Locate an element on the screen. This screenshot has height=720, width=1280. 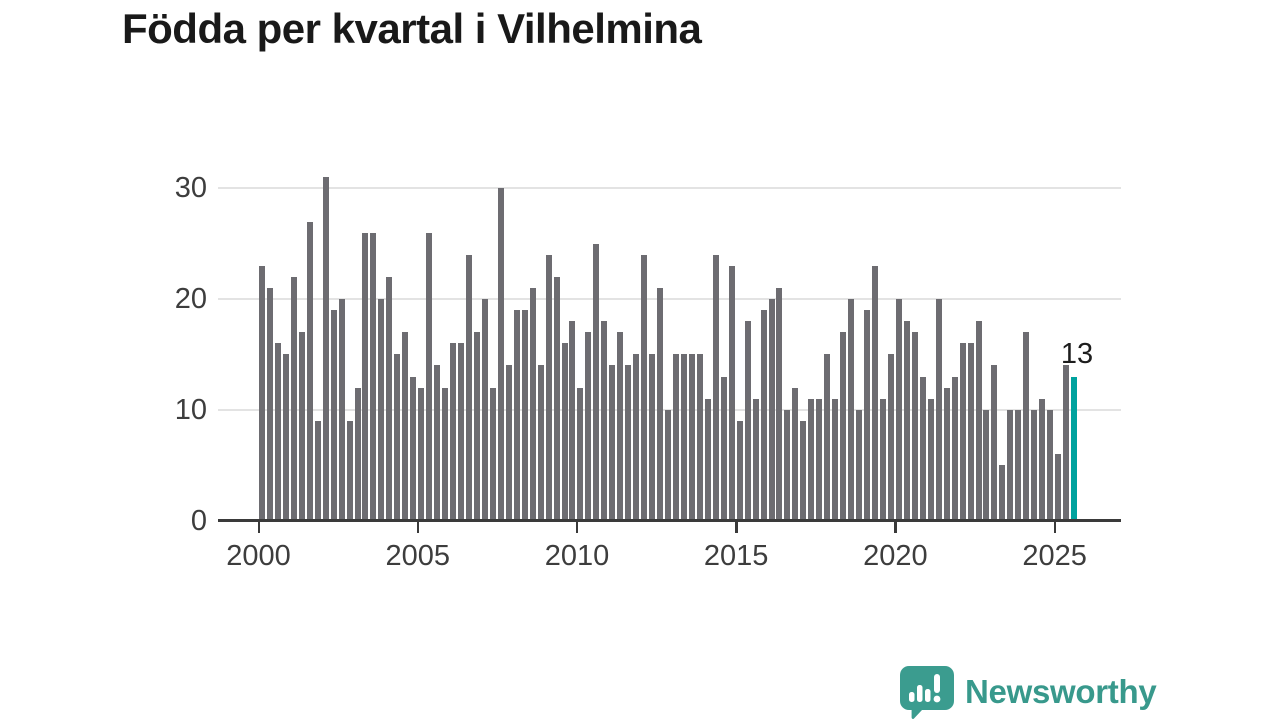
y-axis-tick-label: 30 is located at coordinates (190, 188).